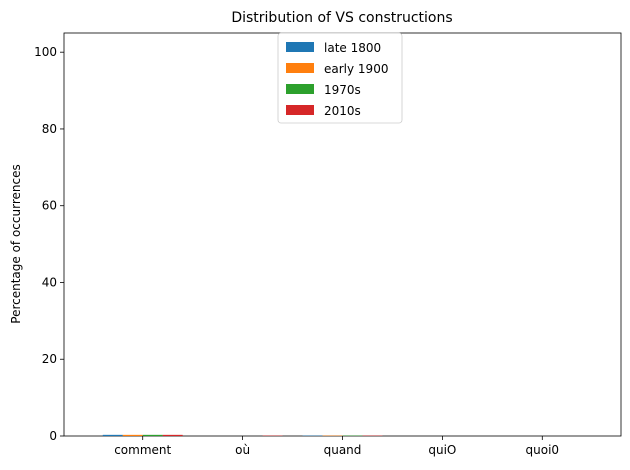 The image size is (630, 470). Describe the element at coordinates (53, 436) in the screenshot. I see `y-tick-label: 0` at that location.